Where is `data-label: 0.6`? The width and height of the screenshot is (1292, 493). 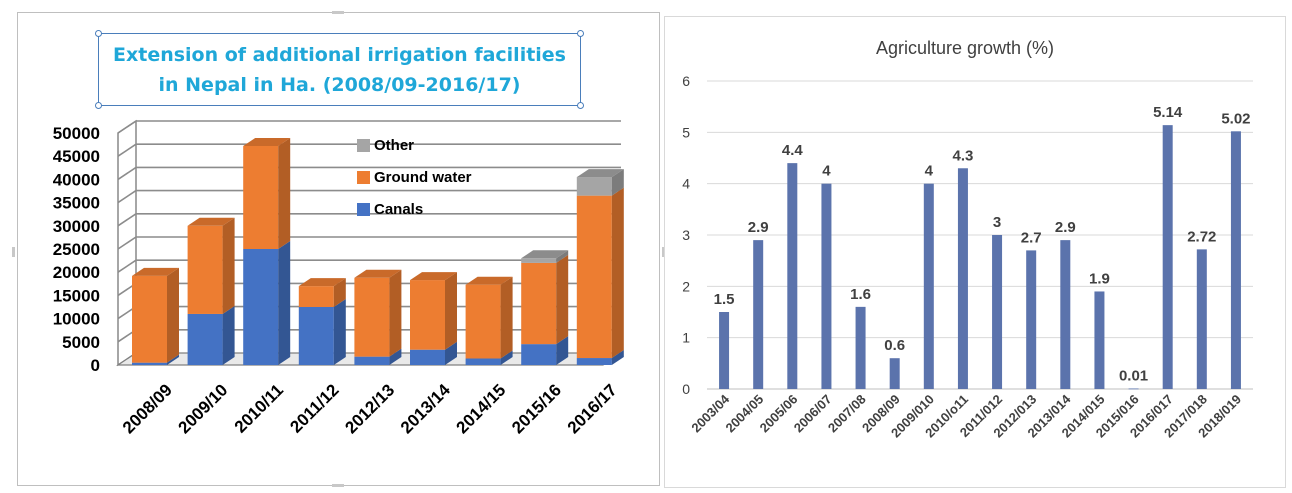 data-label: 0.6 is located at coordinates (894, 345).